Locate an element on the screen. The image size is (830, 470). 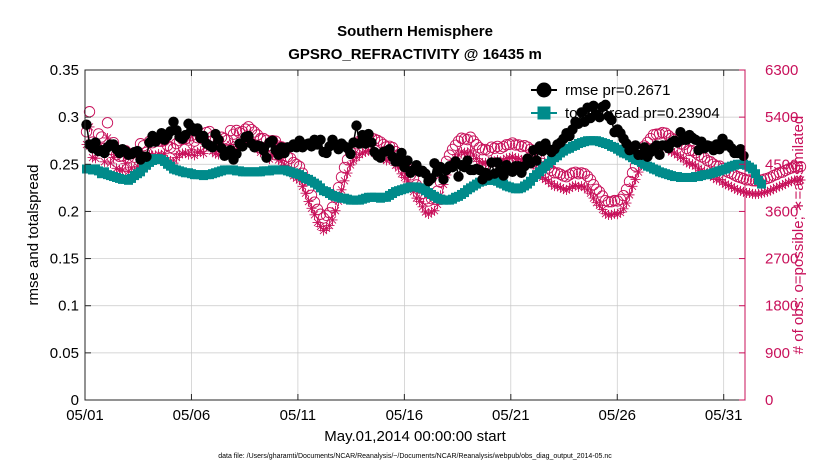
y2-tick-label: 5400 is located at coordinates (781, 117).